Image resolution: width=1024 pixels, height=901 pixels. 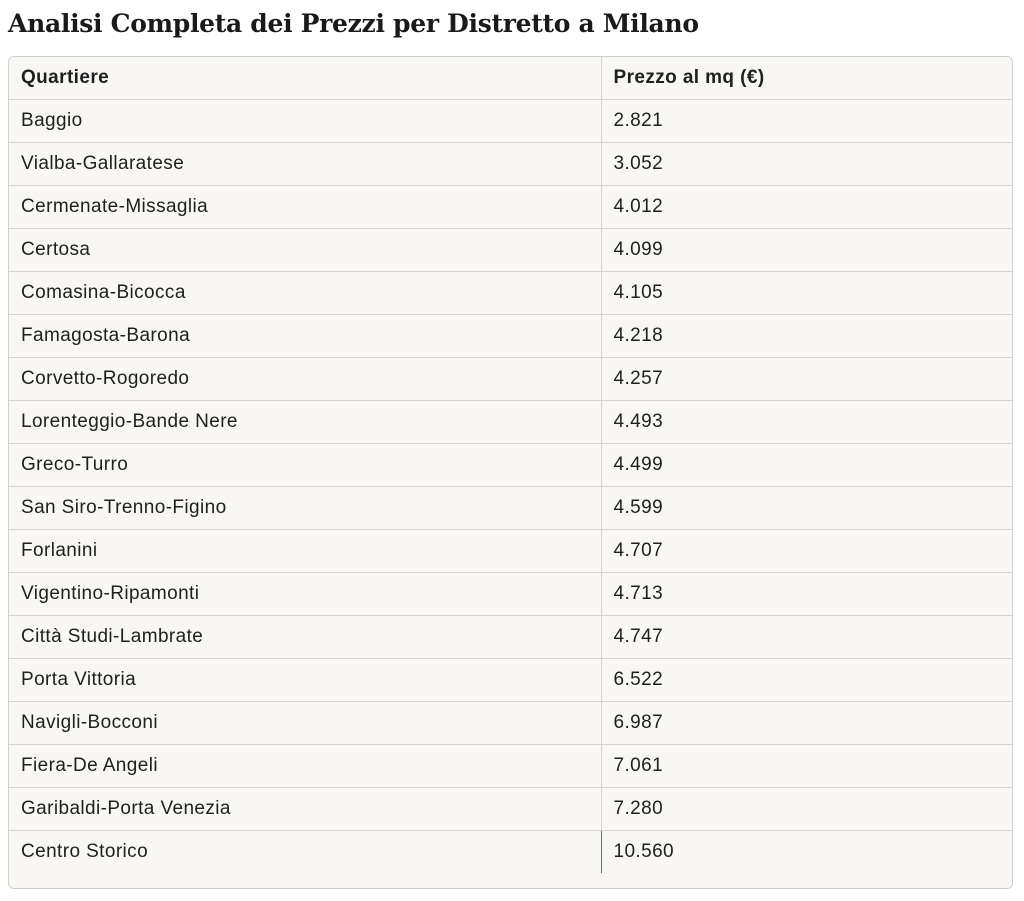 What do you see at coordinates (638, 550) in the screenshot?
I see `price-cell: 4.707` at bounding box center [638, 550].